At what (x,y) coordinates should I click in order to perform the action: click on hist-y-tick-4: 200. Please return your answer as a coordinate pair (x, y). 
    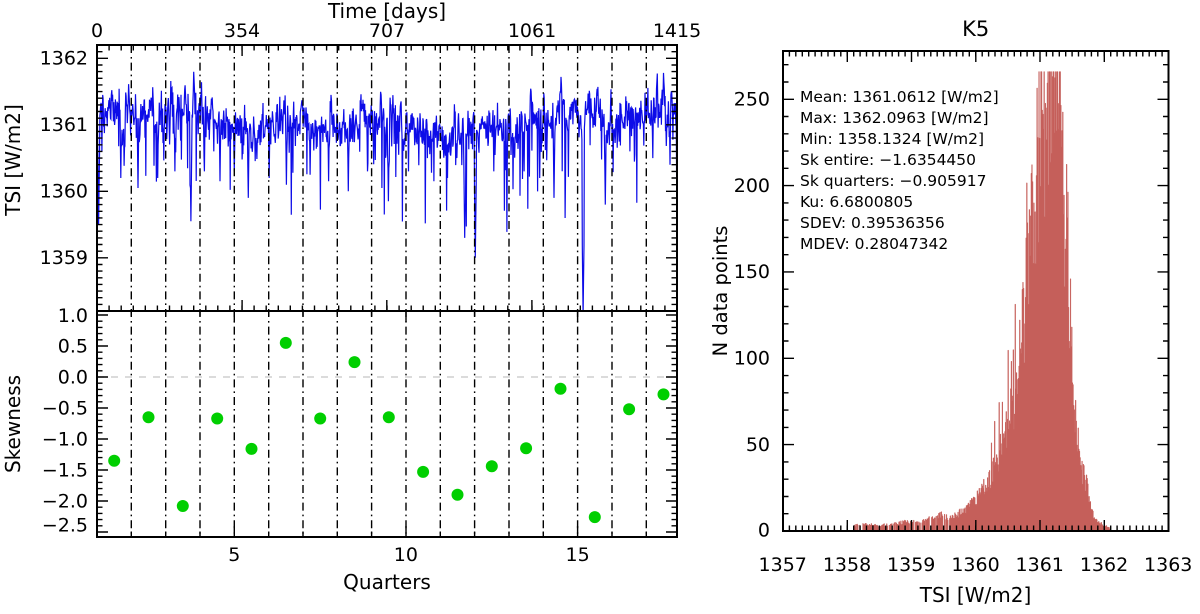
    Looking at the image, I should click on (752, 186).